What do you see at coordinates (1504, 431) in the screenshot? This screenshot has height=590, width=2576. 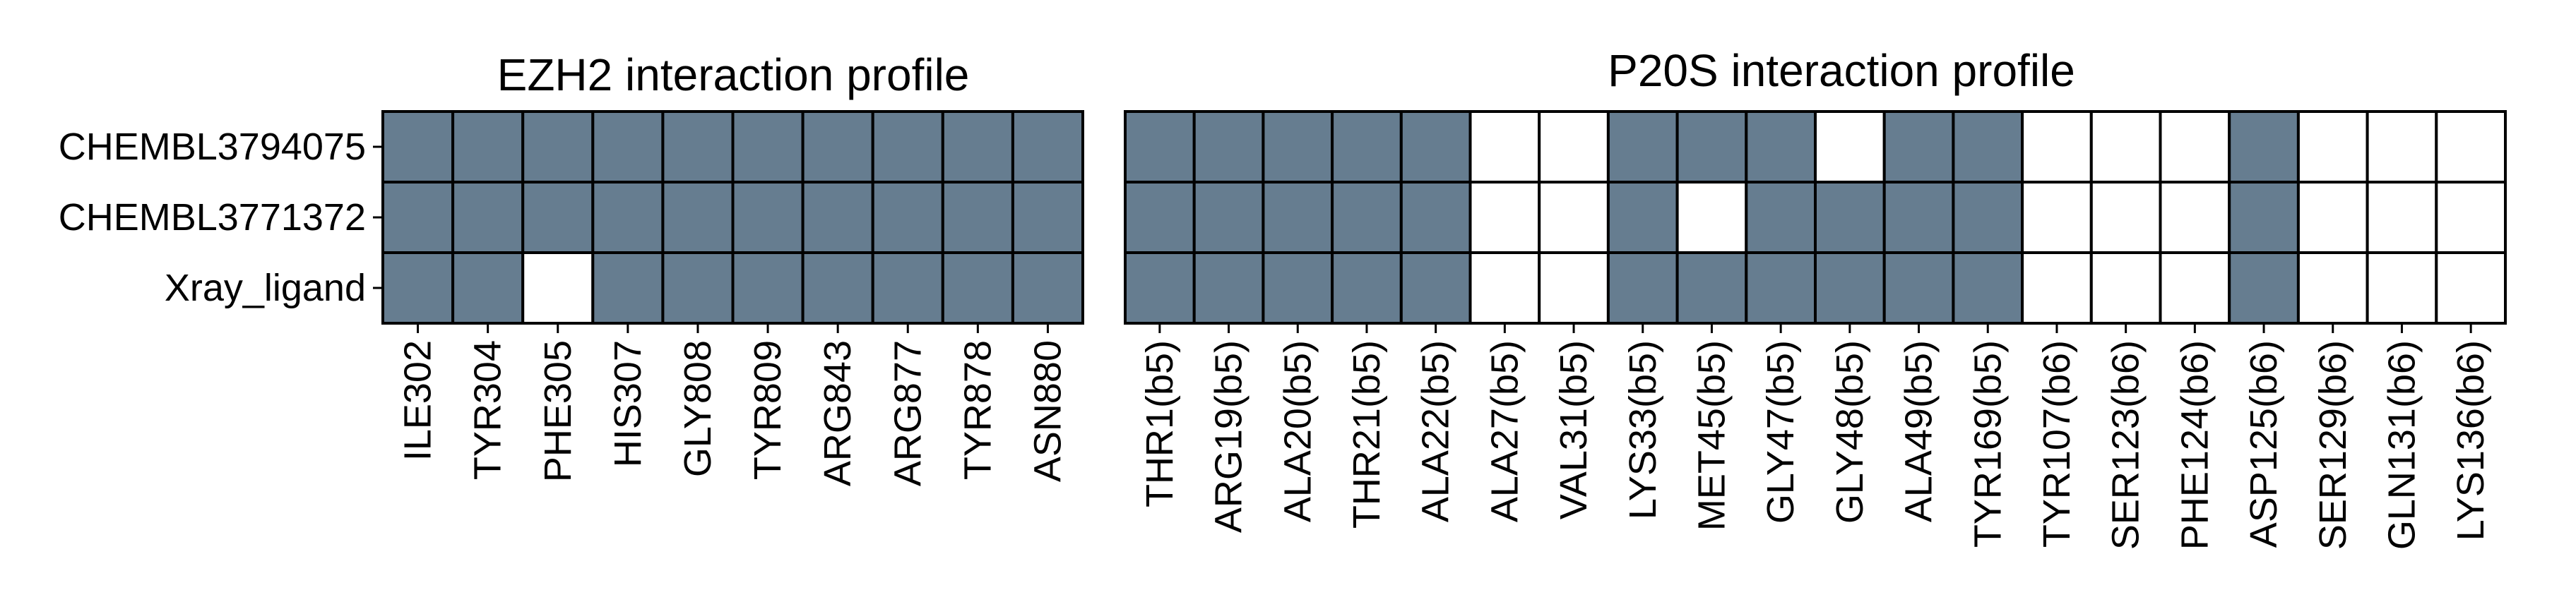 I see `p20s-x-tick-label: ALA27(b5)` at bounding box center [1504, 431].